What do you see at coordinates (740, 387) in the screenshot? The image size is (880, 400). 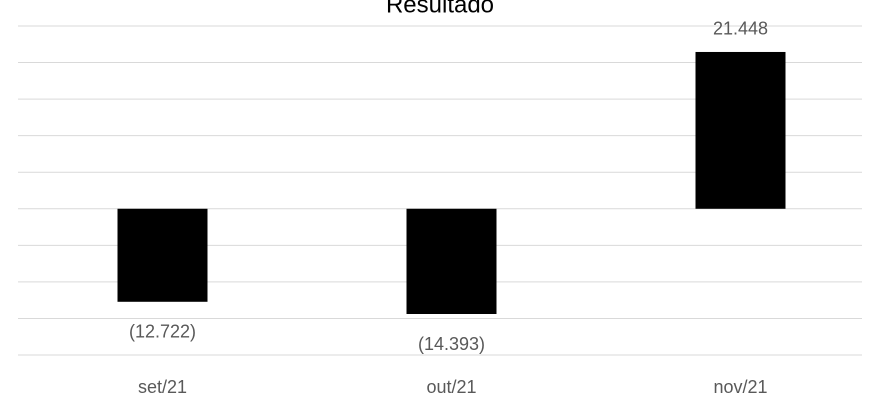 I see `x-tick-label: nov/21` at bounding box center [740, 387].